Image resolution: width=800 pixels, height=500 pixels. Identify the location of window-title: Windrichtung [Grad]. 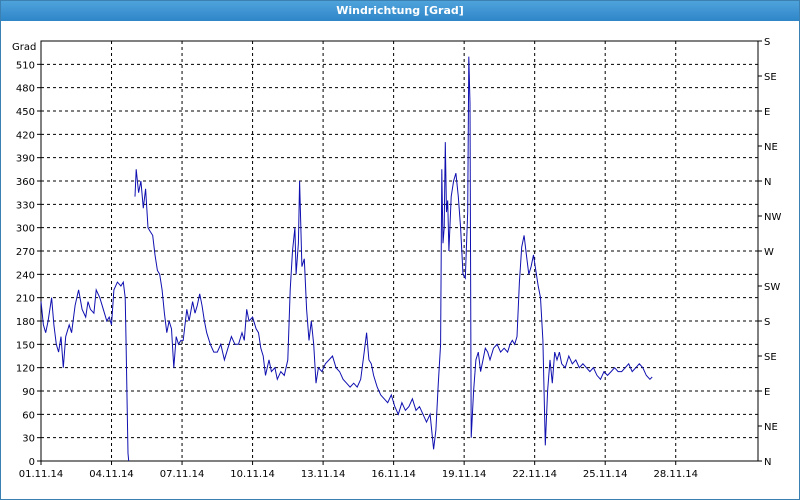
(400, 11).